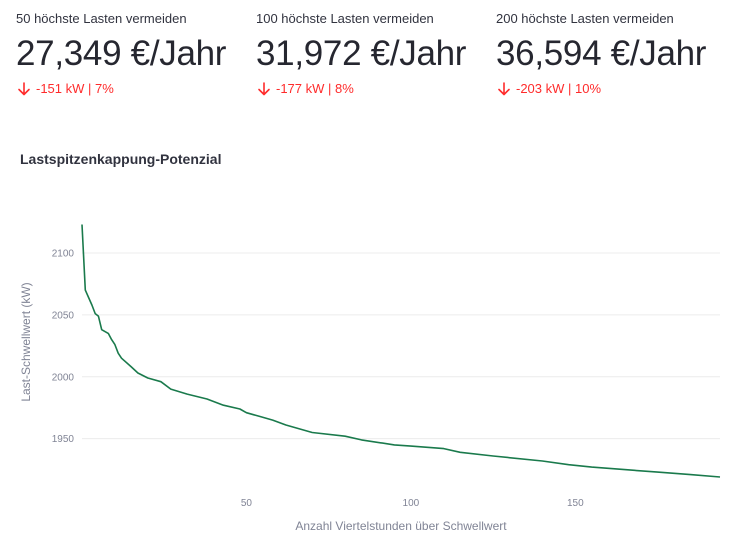 The width and height of the screenshot is (755, 542). What do you see at coordinates (559, 88) in the screenshot?
I see `metric-delta-text: -203 kW | 10%` at bounding box center [559, 88].